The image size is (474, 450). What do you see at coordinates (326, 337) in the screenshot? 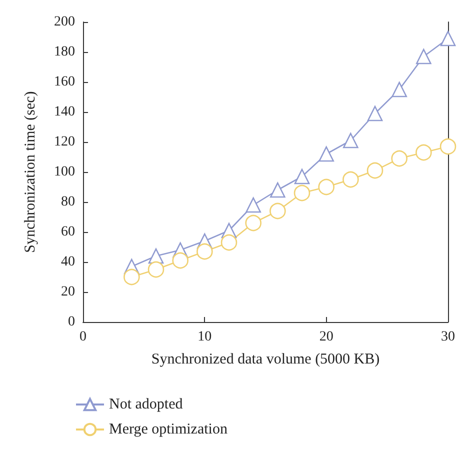
I see `x-tick-label: 20` at bounding box center [326, 337].